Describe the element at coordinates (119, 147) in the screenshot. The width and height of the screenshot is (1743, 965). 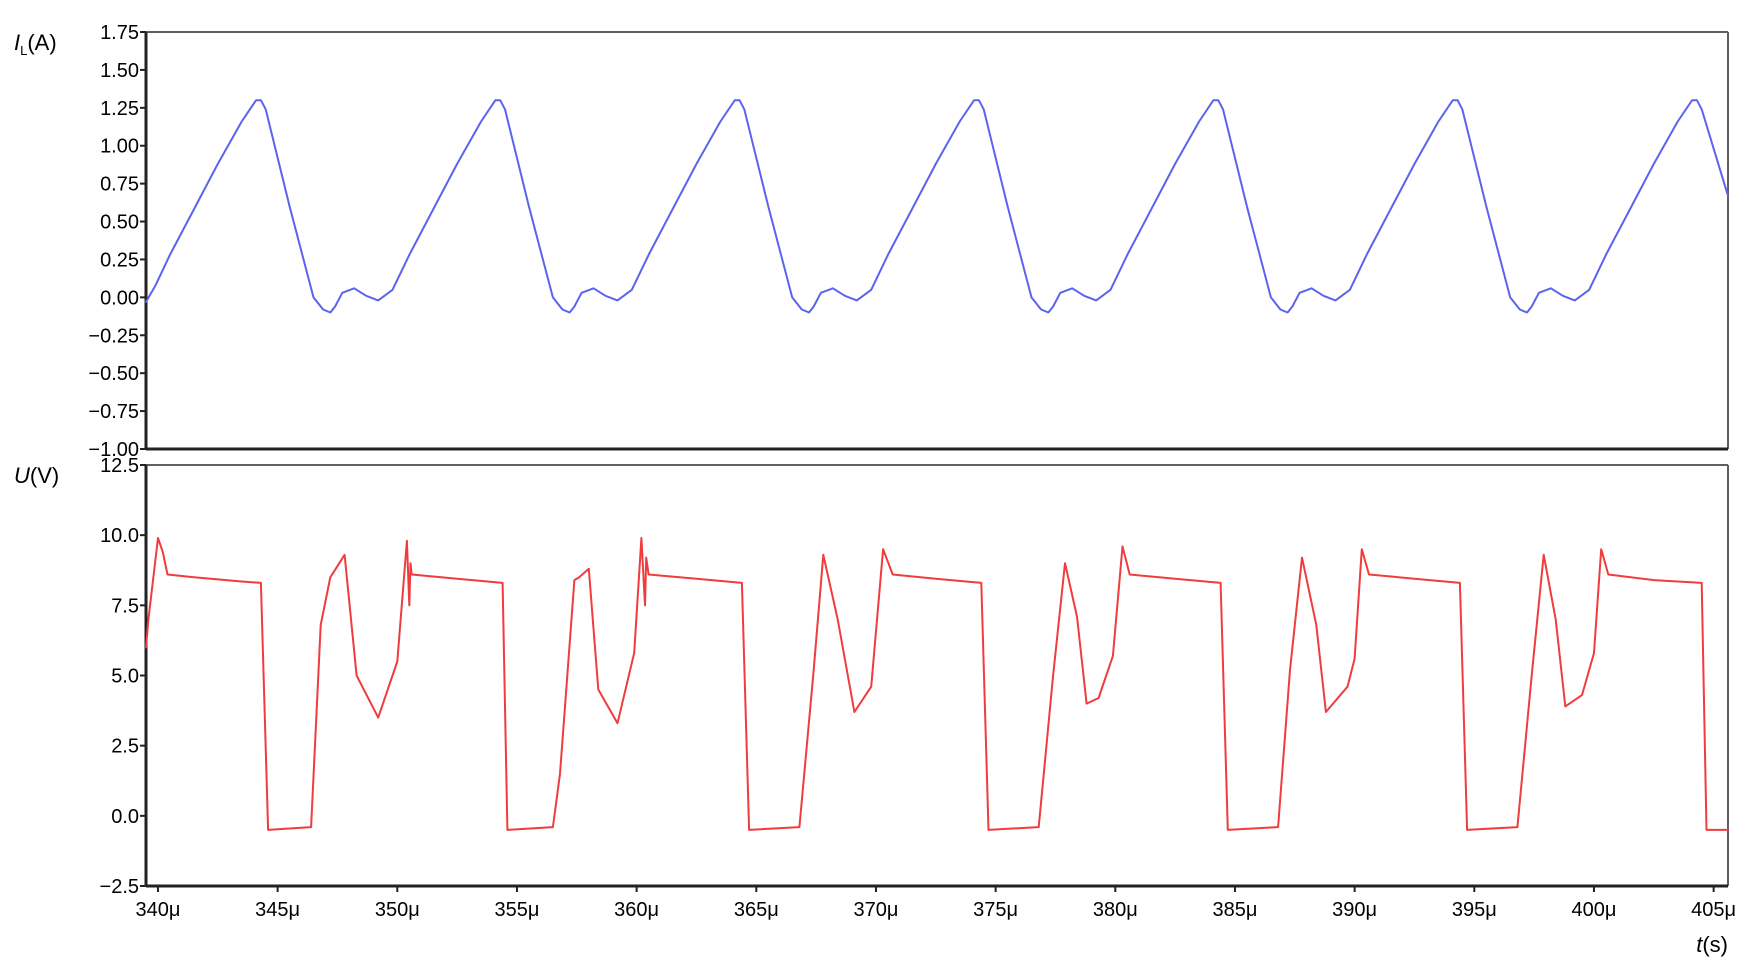
I see `current-y-tick-label: 1.00` at that location.